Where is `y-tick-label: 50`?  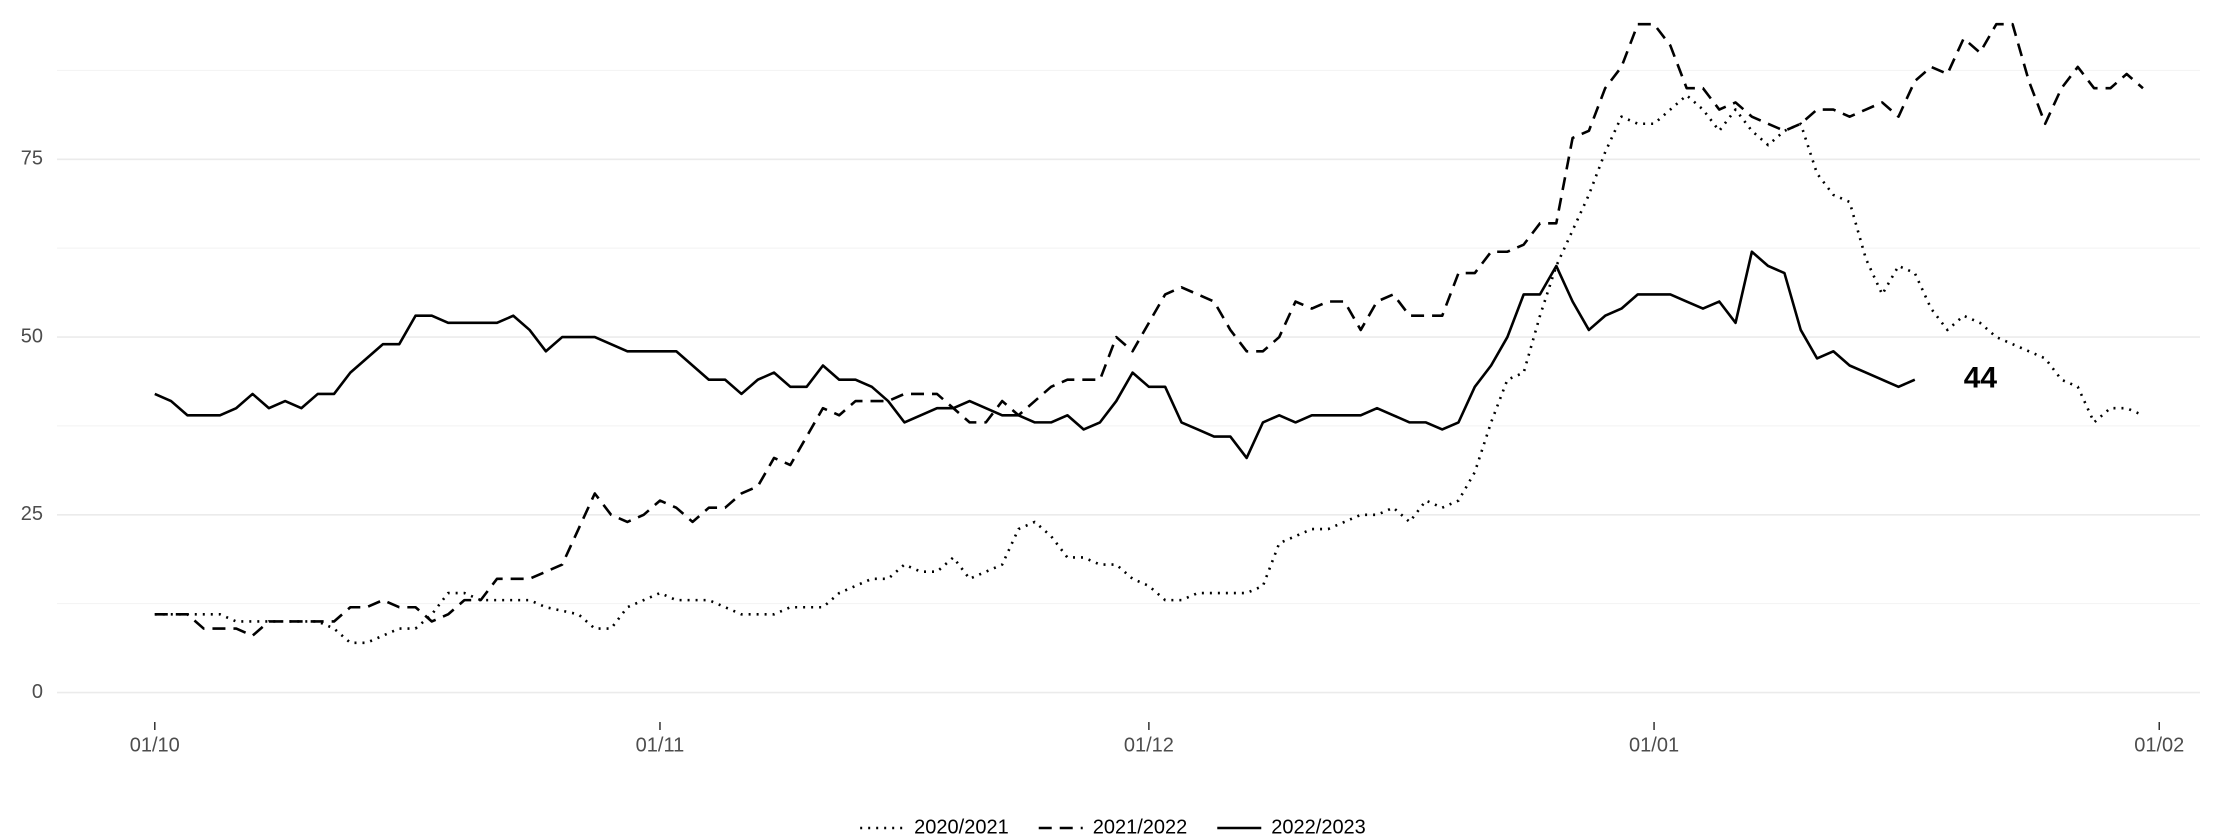
y-tick-label: 50 is located at coordinates (32, 336).